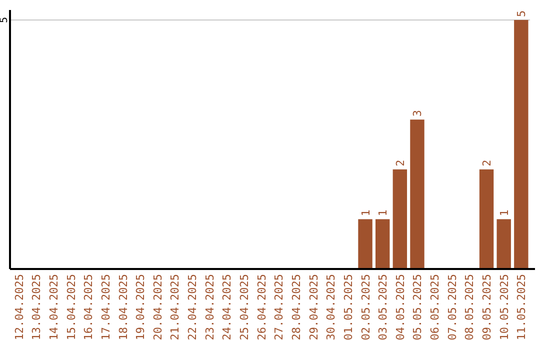 The height and width of the screenshot is (340, 540). Describe the element at coordinates (521, 307) in the screenshot. I see `x-tick-label: 11.05.2025` at that location.